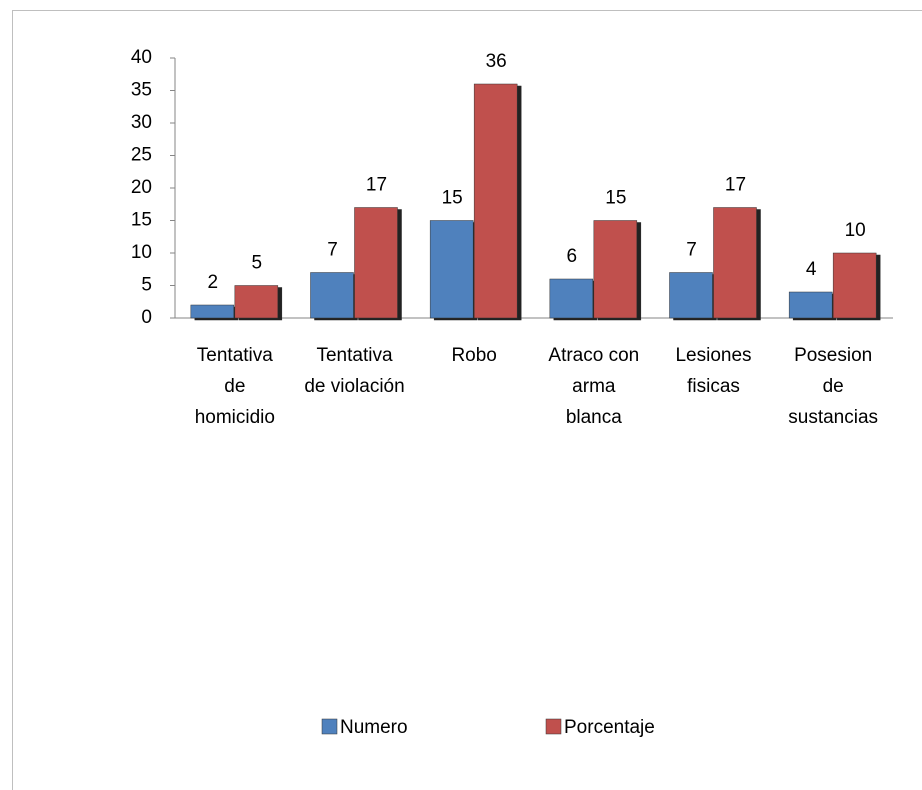  What do you see at coordinates (257, 263) in the screenshot?
I see `data-label: 5` at bounding box center [257, 263].